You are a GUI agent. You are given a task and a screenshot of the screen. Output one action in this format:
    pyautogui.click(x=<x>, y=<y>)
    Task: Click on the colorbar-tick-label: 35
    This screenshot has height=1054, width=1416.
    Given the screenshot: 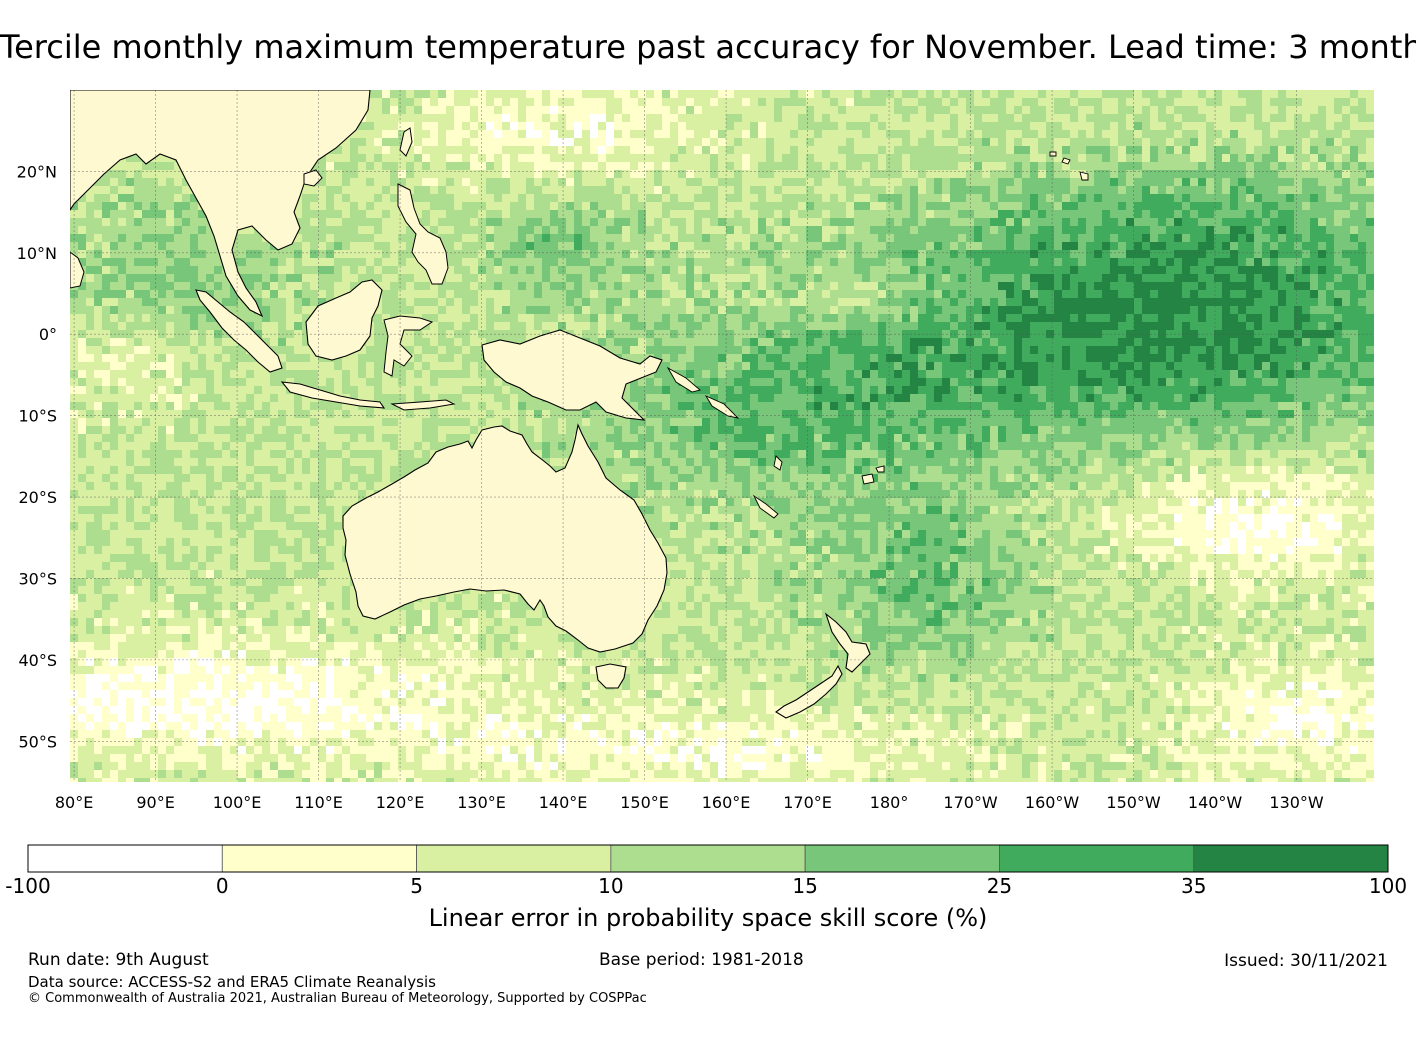 What is the action you would take?
    pyautogui.click(x=1193, y=886)
    